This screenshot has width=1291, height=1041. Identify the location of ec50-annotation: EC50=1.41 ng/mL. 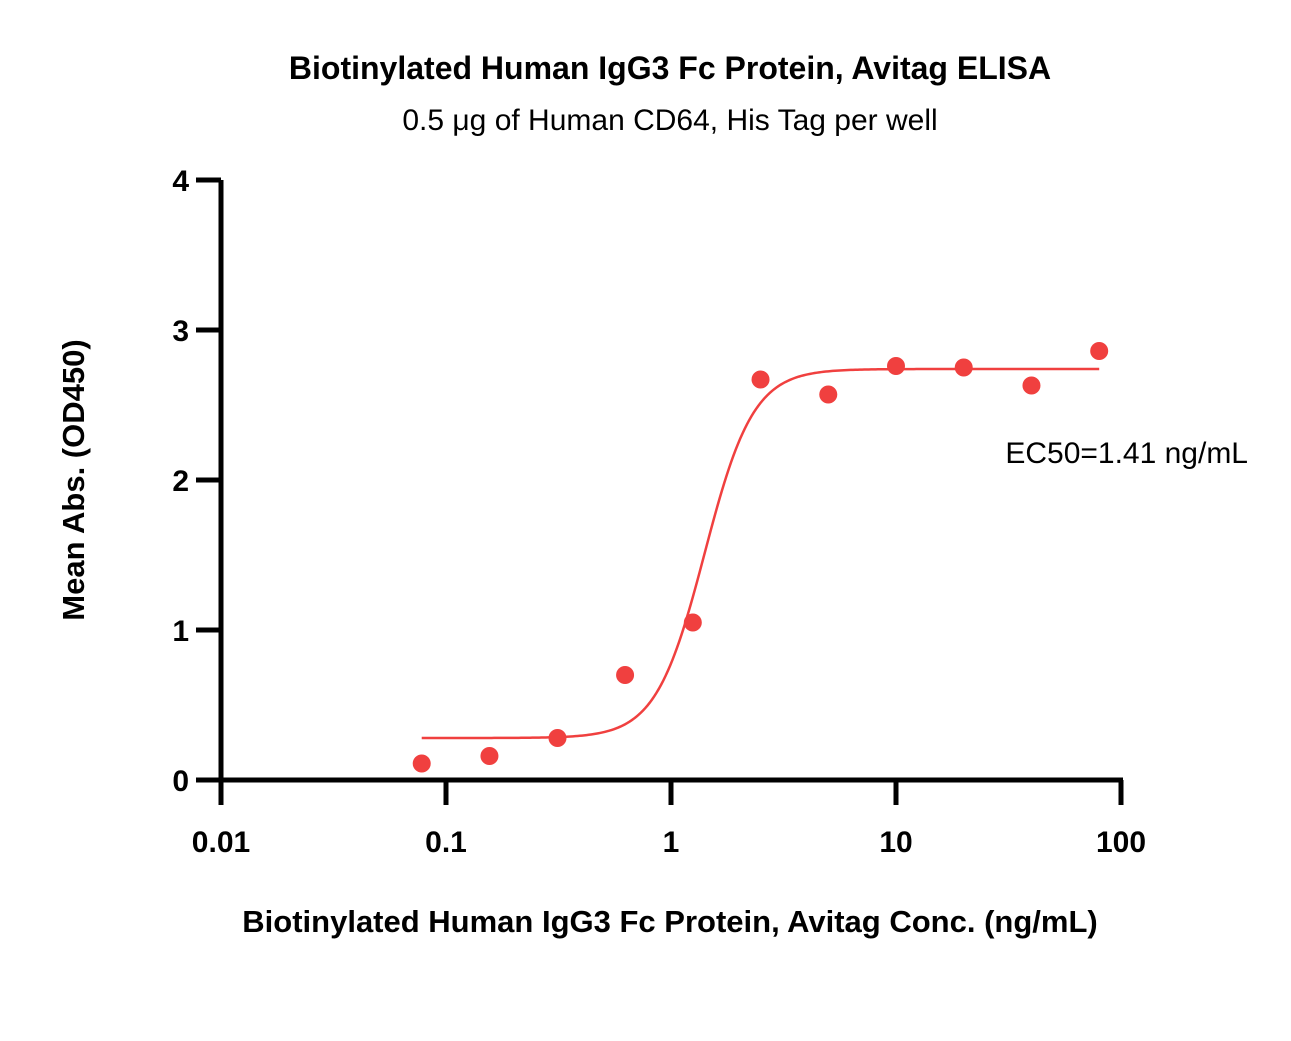
(1126, 453).